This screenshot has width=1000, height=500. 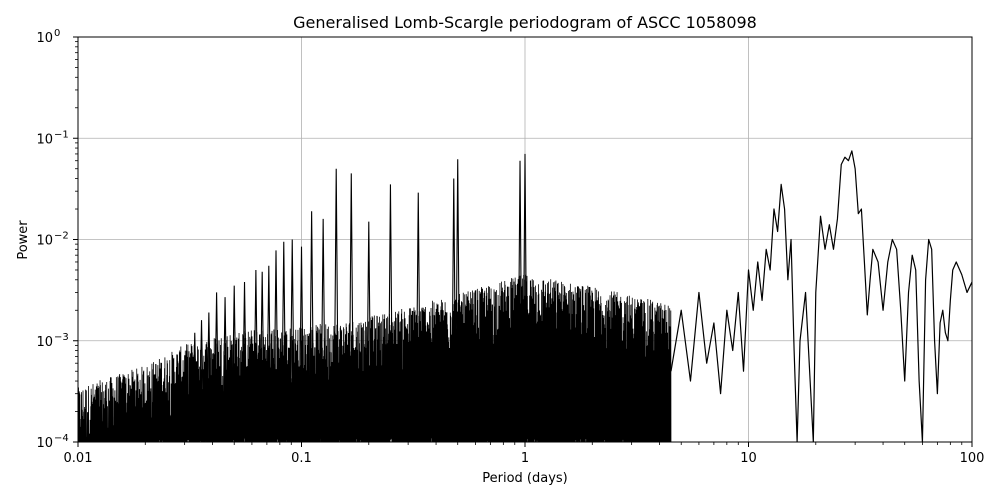 I want to click on y-tick-exponent: −1, so click(x=61, y=134).